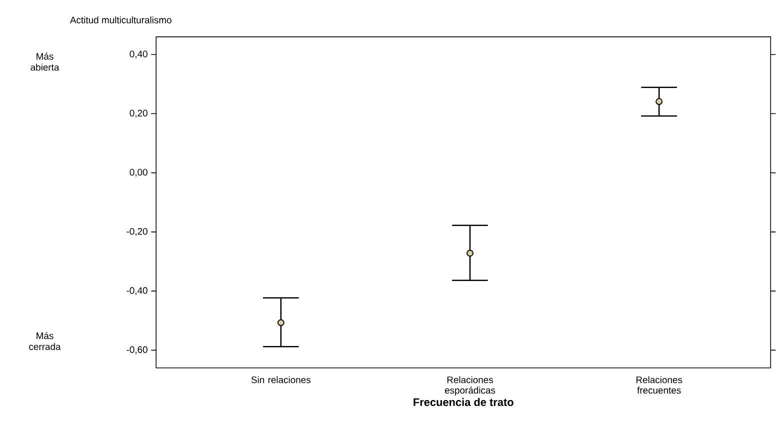  I want to click on y-tick-label: 0,00, so click(139, 173).